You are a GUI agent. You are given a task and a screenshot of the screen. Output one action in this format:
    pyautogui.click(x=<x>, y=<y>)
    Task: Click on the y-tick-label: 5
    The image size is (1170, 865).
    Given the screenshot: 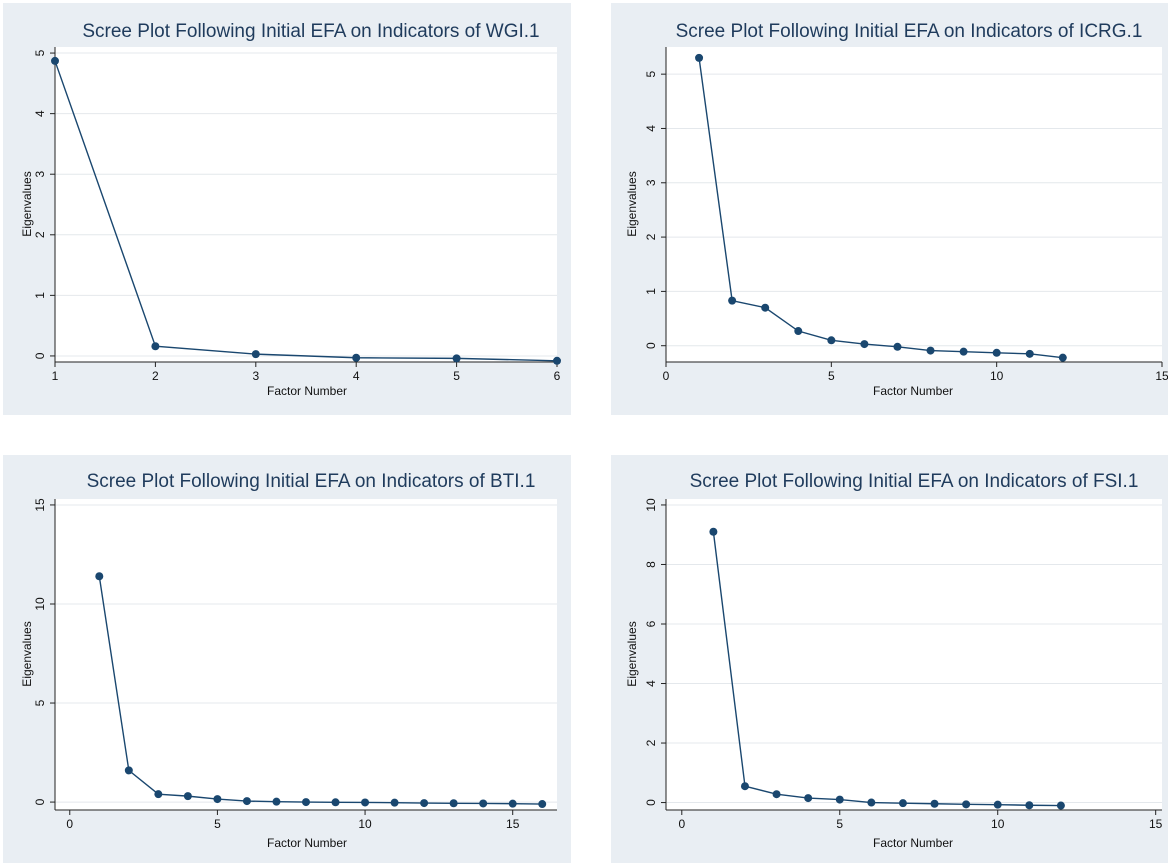 What is the action you would take?
    pyautogui.click(x=651, y=73)
    